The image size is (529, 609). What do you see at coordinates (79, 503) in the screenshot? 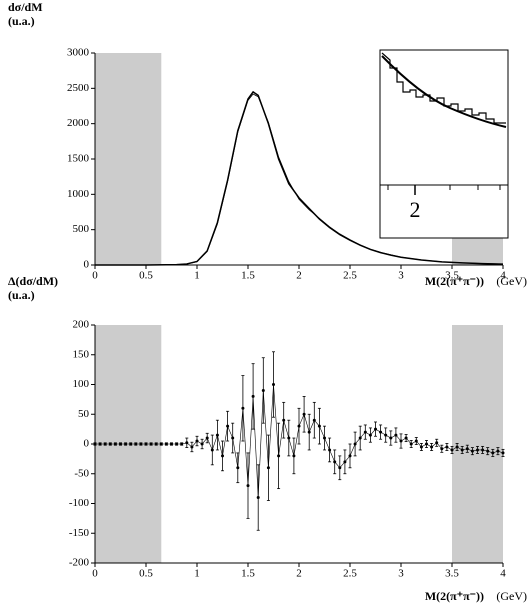
I see `y-tick-label: -100` at bounding box center [79, 503].